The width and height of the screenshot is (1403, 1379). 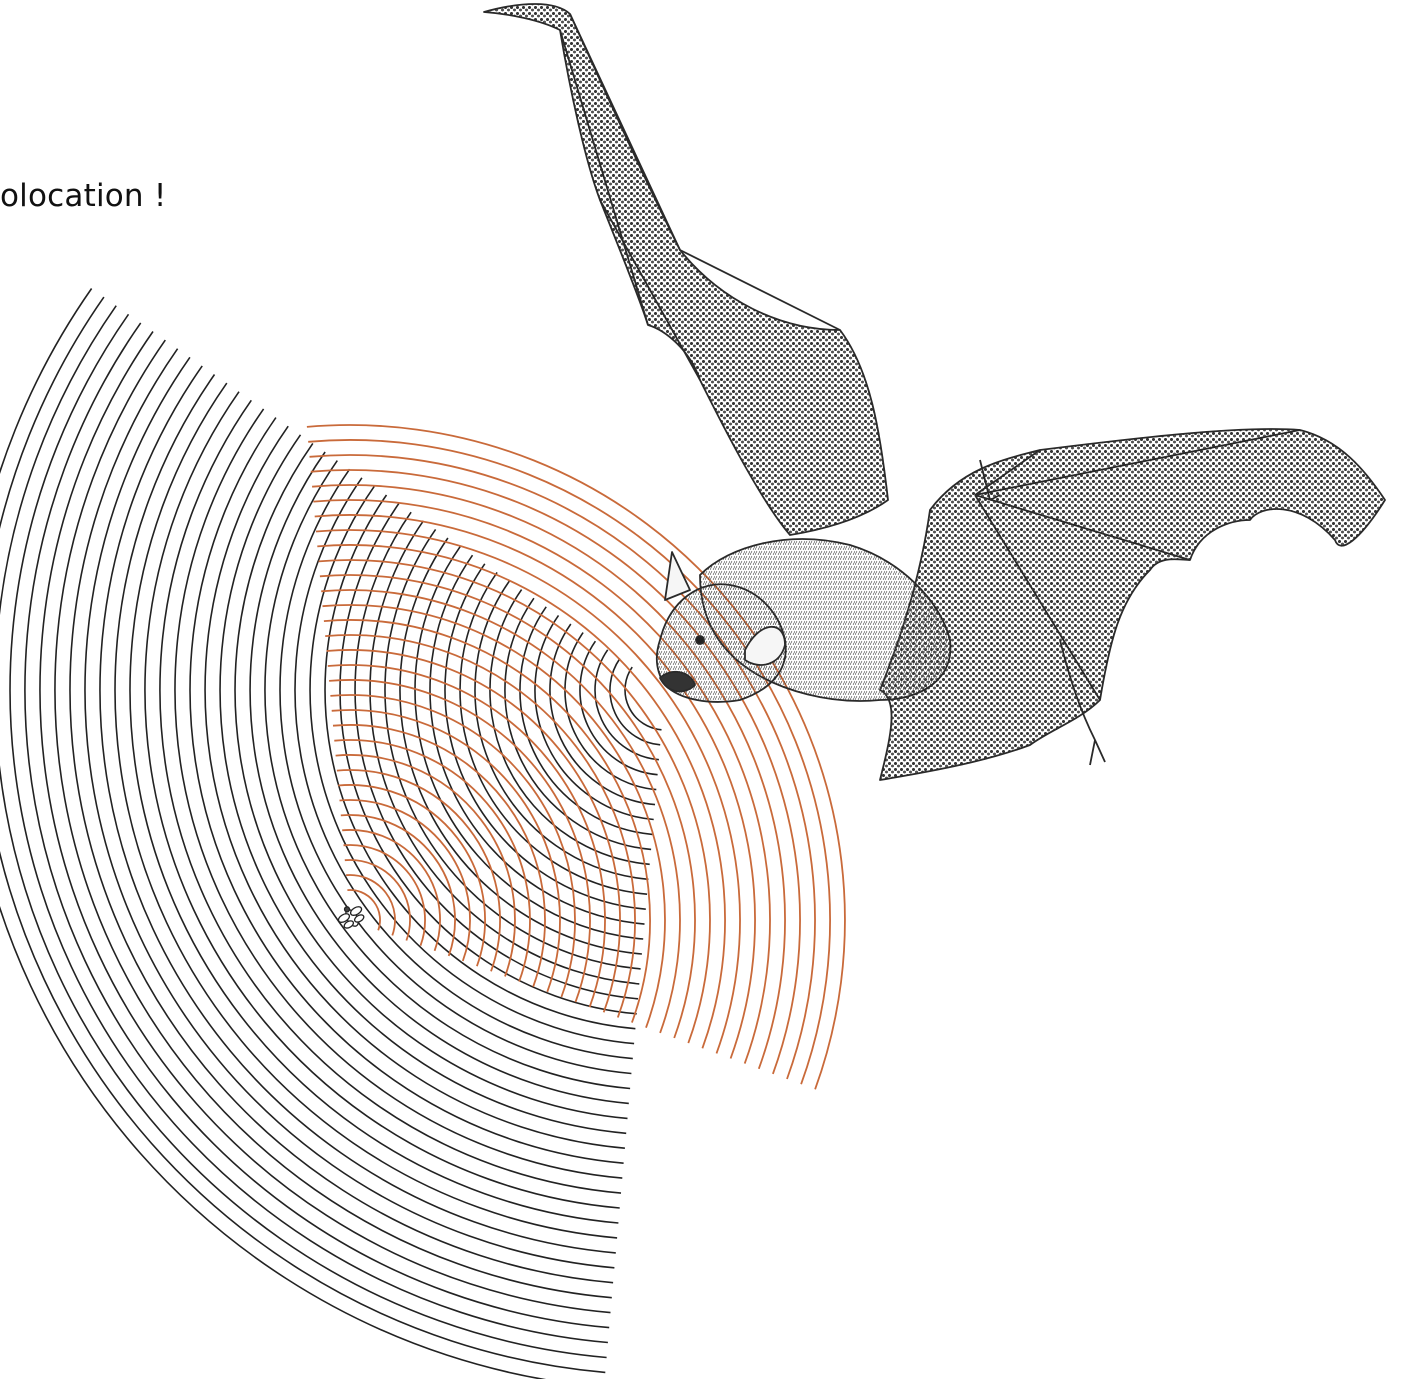 I want to click on slide-caption: olocation !, so click(x=83, y=196).